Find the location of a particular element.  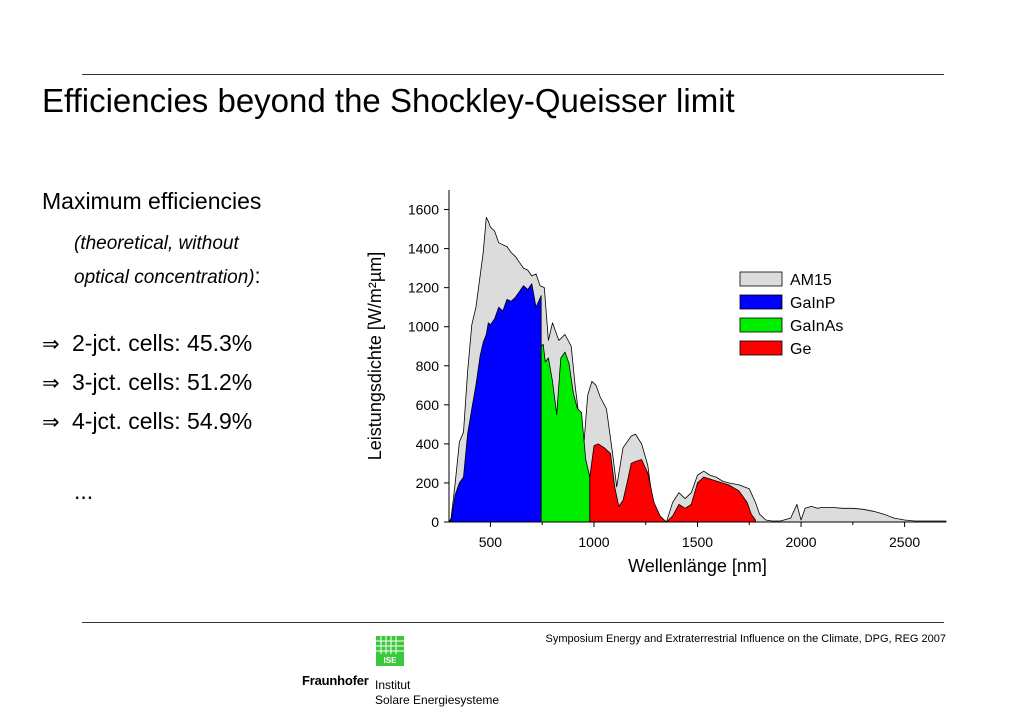

bullet-item: ⇒ 4-jct. cells: 54.9% is located at coordinates (147, 421).